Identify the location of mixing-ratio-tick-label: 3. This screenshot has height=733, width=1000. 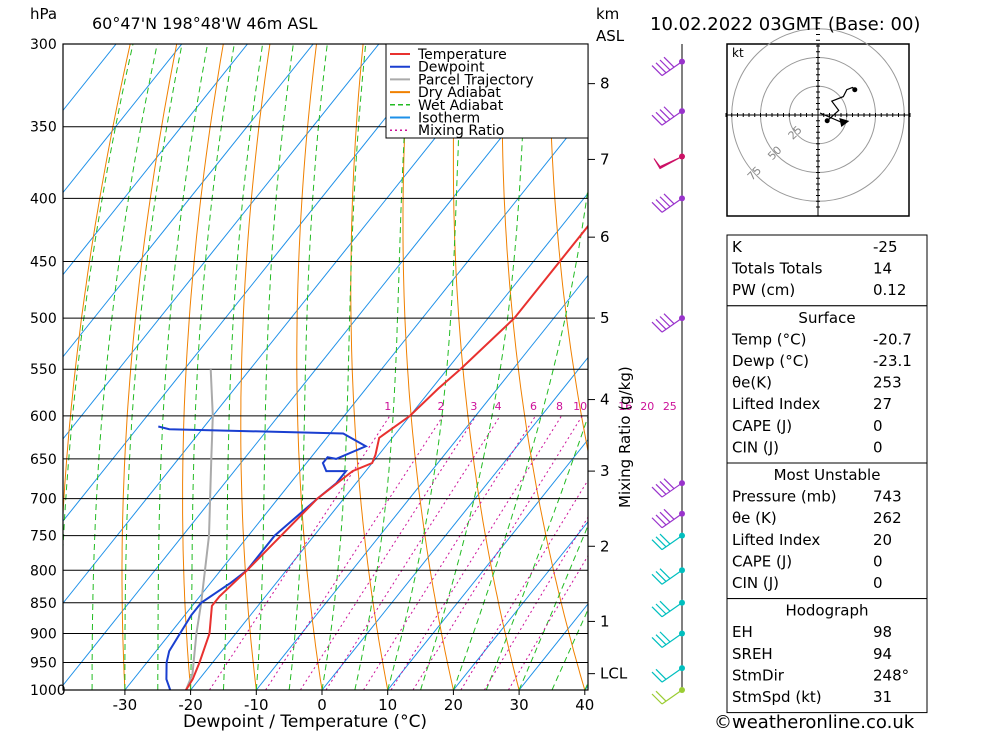
(473, 406).